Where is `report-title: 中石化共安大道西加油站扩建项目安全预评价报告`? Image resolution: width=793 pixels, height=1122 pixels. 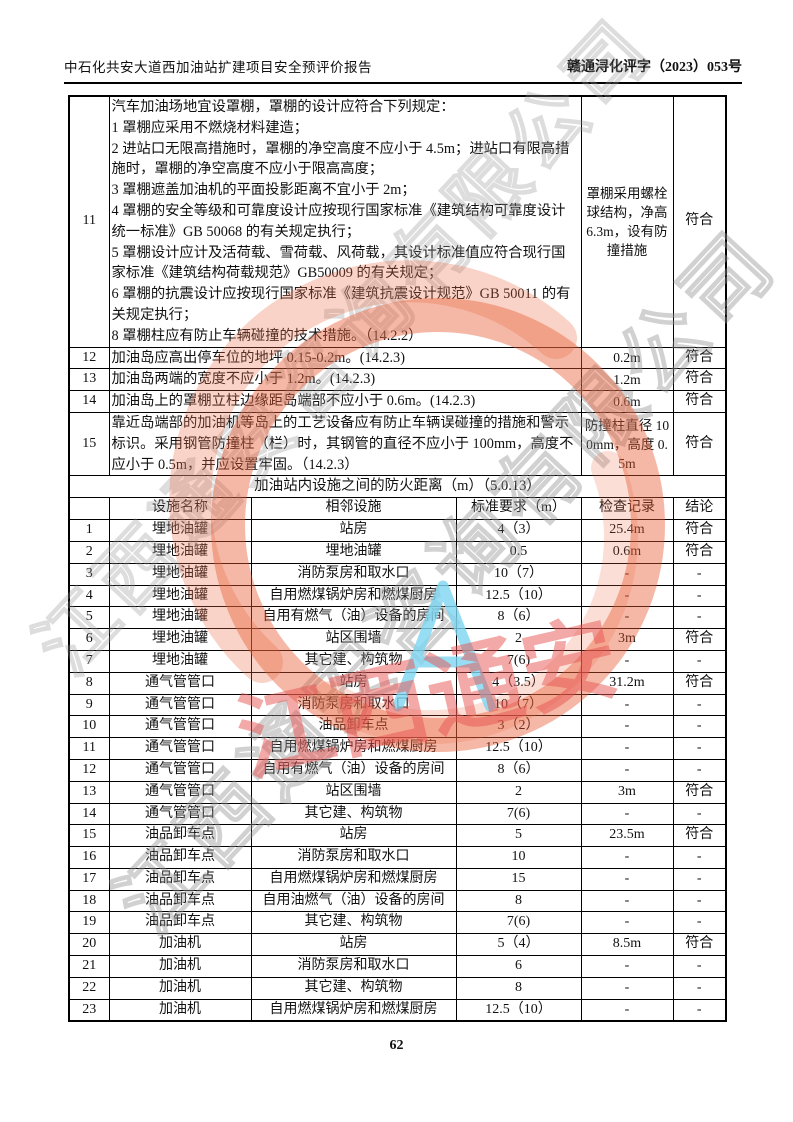 report-title: 中石化共安大道西加油站扩建项目安全预评价报告 is located at coordinates (218, 67).